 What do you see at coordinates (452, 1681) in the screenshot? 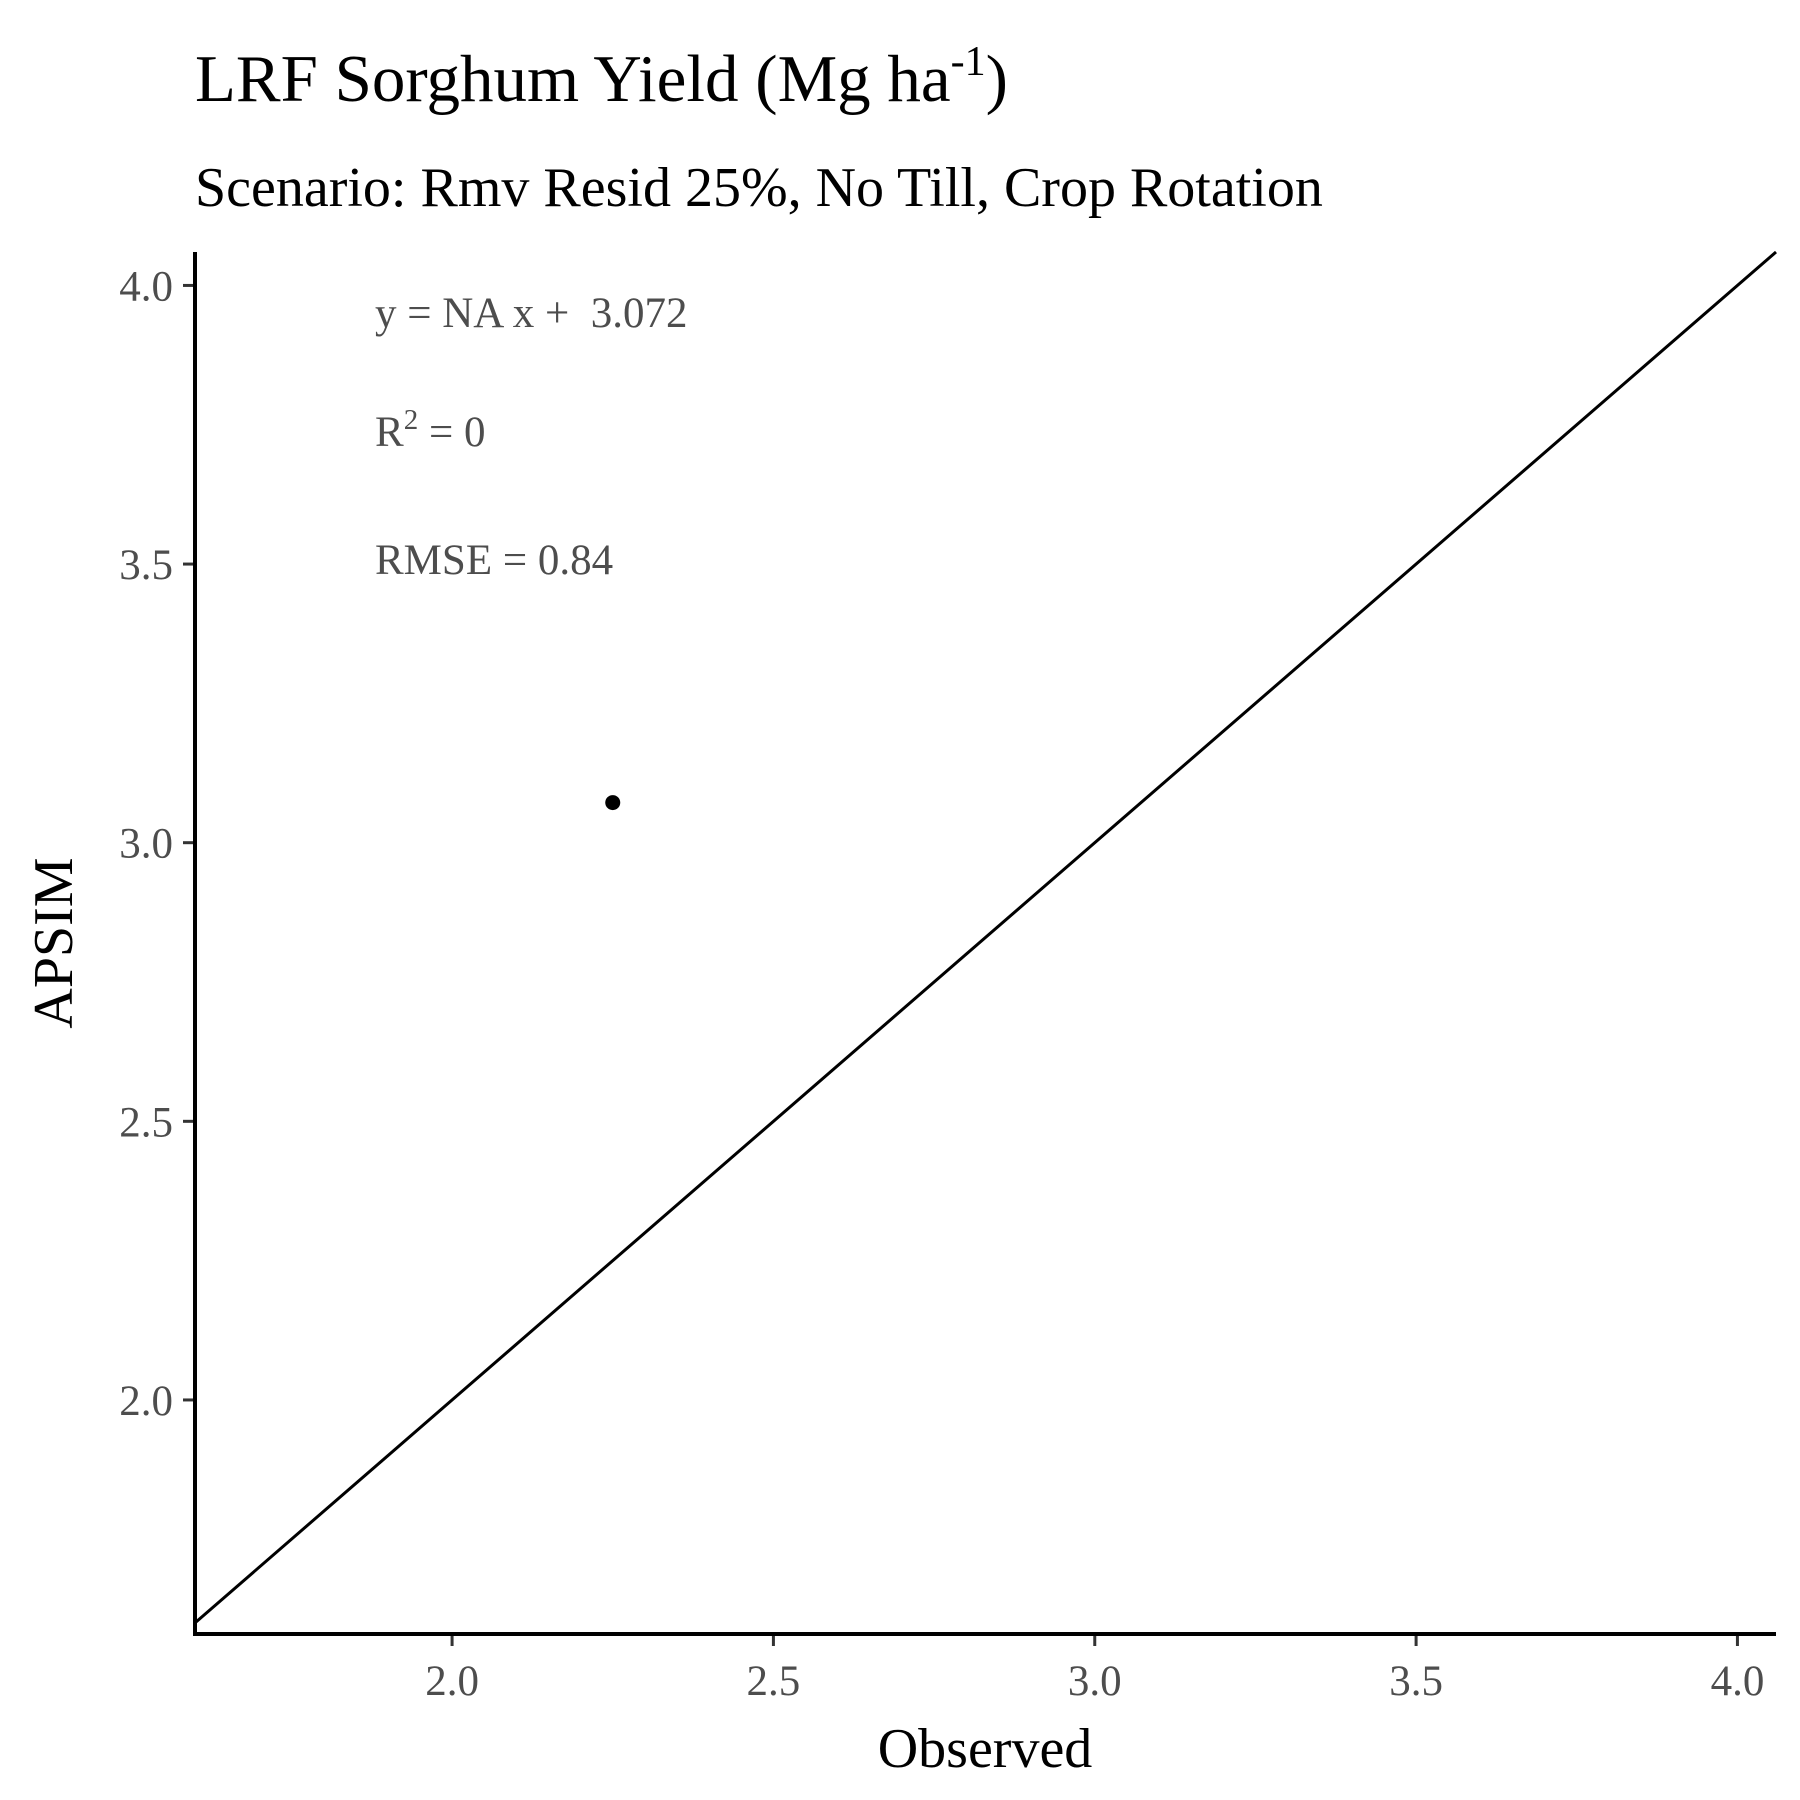
I see `x-tick-label: 2.0` at bounding box center [452, 1681].